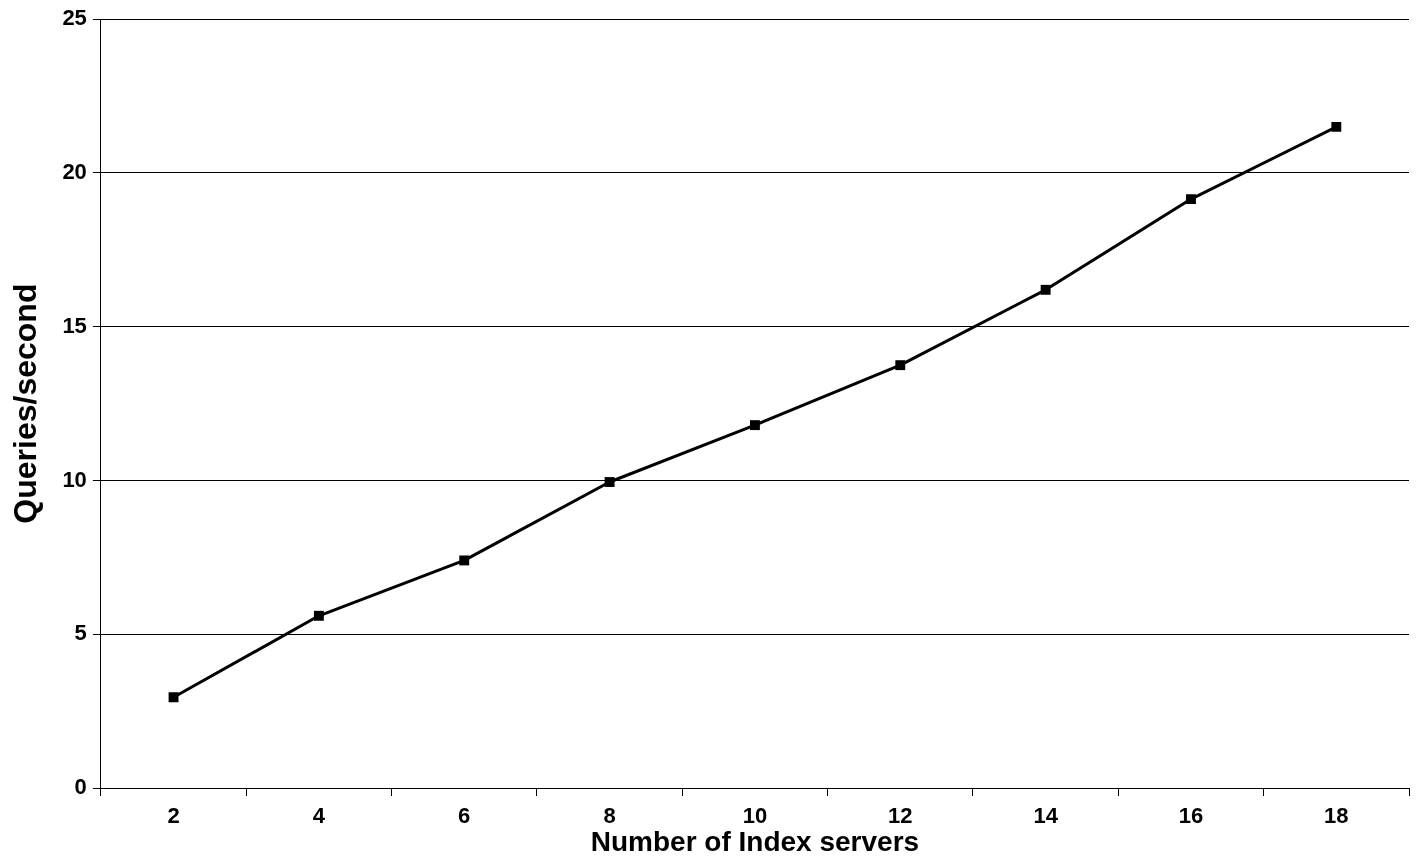 The width and height of the screenshot is (1416, 868). What do you see at coordinates (173, 816) in the screenshot?
I see `x-tick-label: 2` at bounding box center [173, 816].